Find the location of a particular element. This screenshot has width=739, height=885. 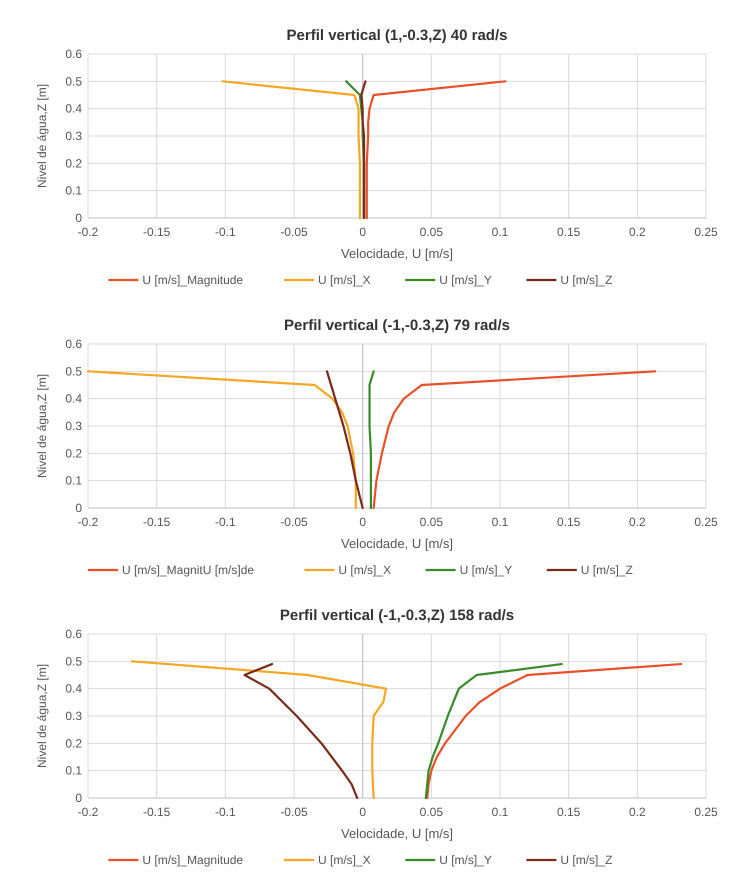

chart-title: Perfil vertical (-1,-0.3,Z) 79 rad/s is located at coordinates (397, 325).